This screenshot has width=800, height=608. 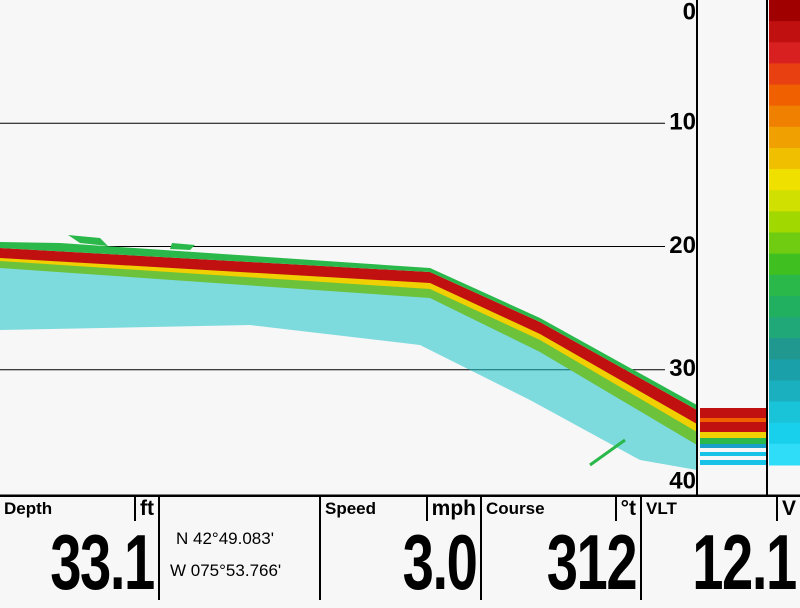 I want to click on depth-tick-label: 10, so click(x=682, y=122).